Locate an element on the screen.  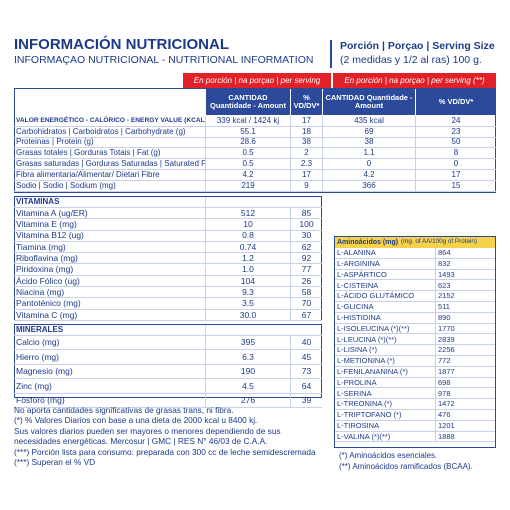
amino-value: 864 is located at coordinates (465, 253).